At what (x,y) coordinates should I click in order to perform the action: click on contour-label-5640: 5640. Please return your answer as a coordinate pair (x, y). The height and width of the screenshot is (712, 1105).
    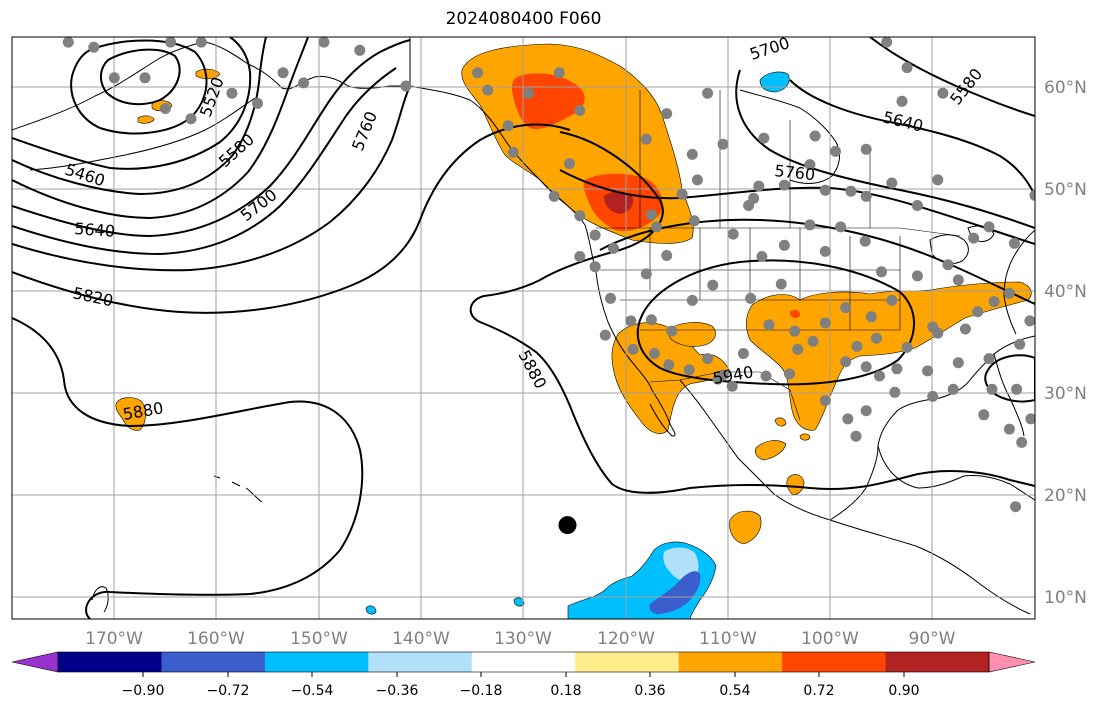
    Looking at the image, I should click on (95, 230).